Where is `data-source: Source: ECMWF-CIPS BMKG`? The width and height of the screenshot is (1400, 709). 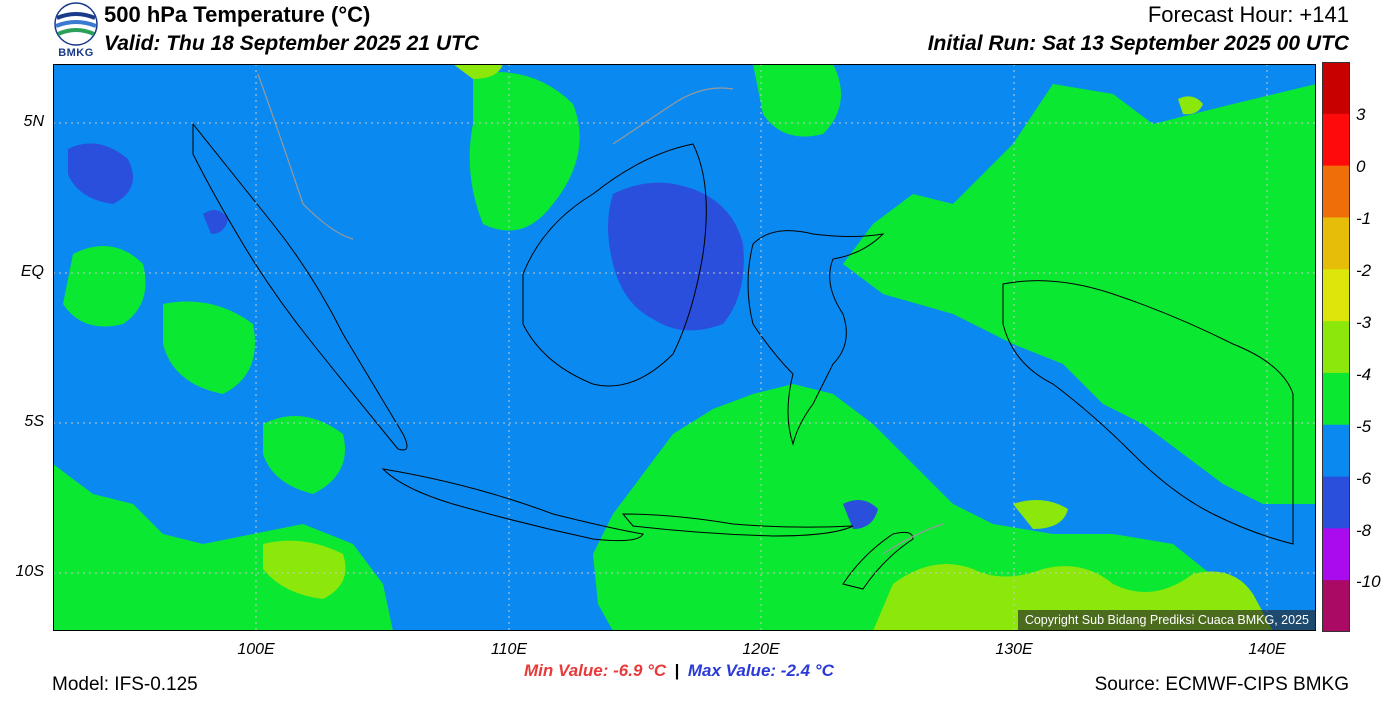
data-source: Source: ECMWF-CIPS BMKG is located at coordinates (1221, 684).